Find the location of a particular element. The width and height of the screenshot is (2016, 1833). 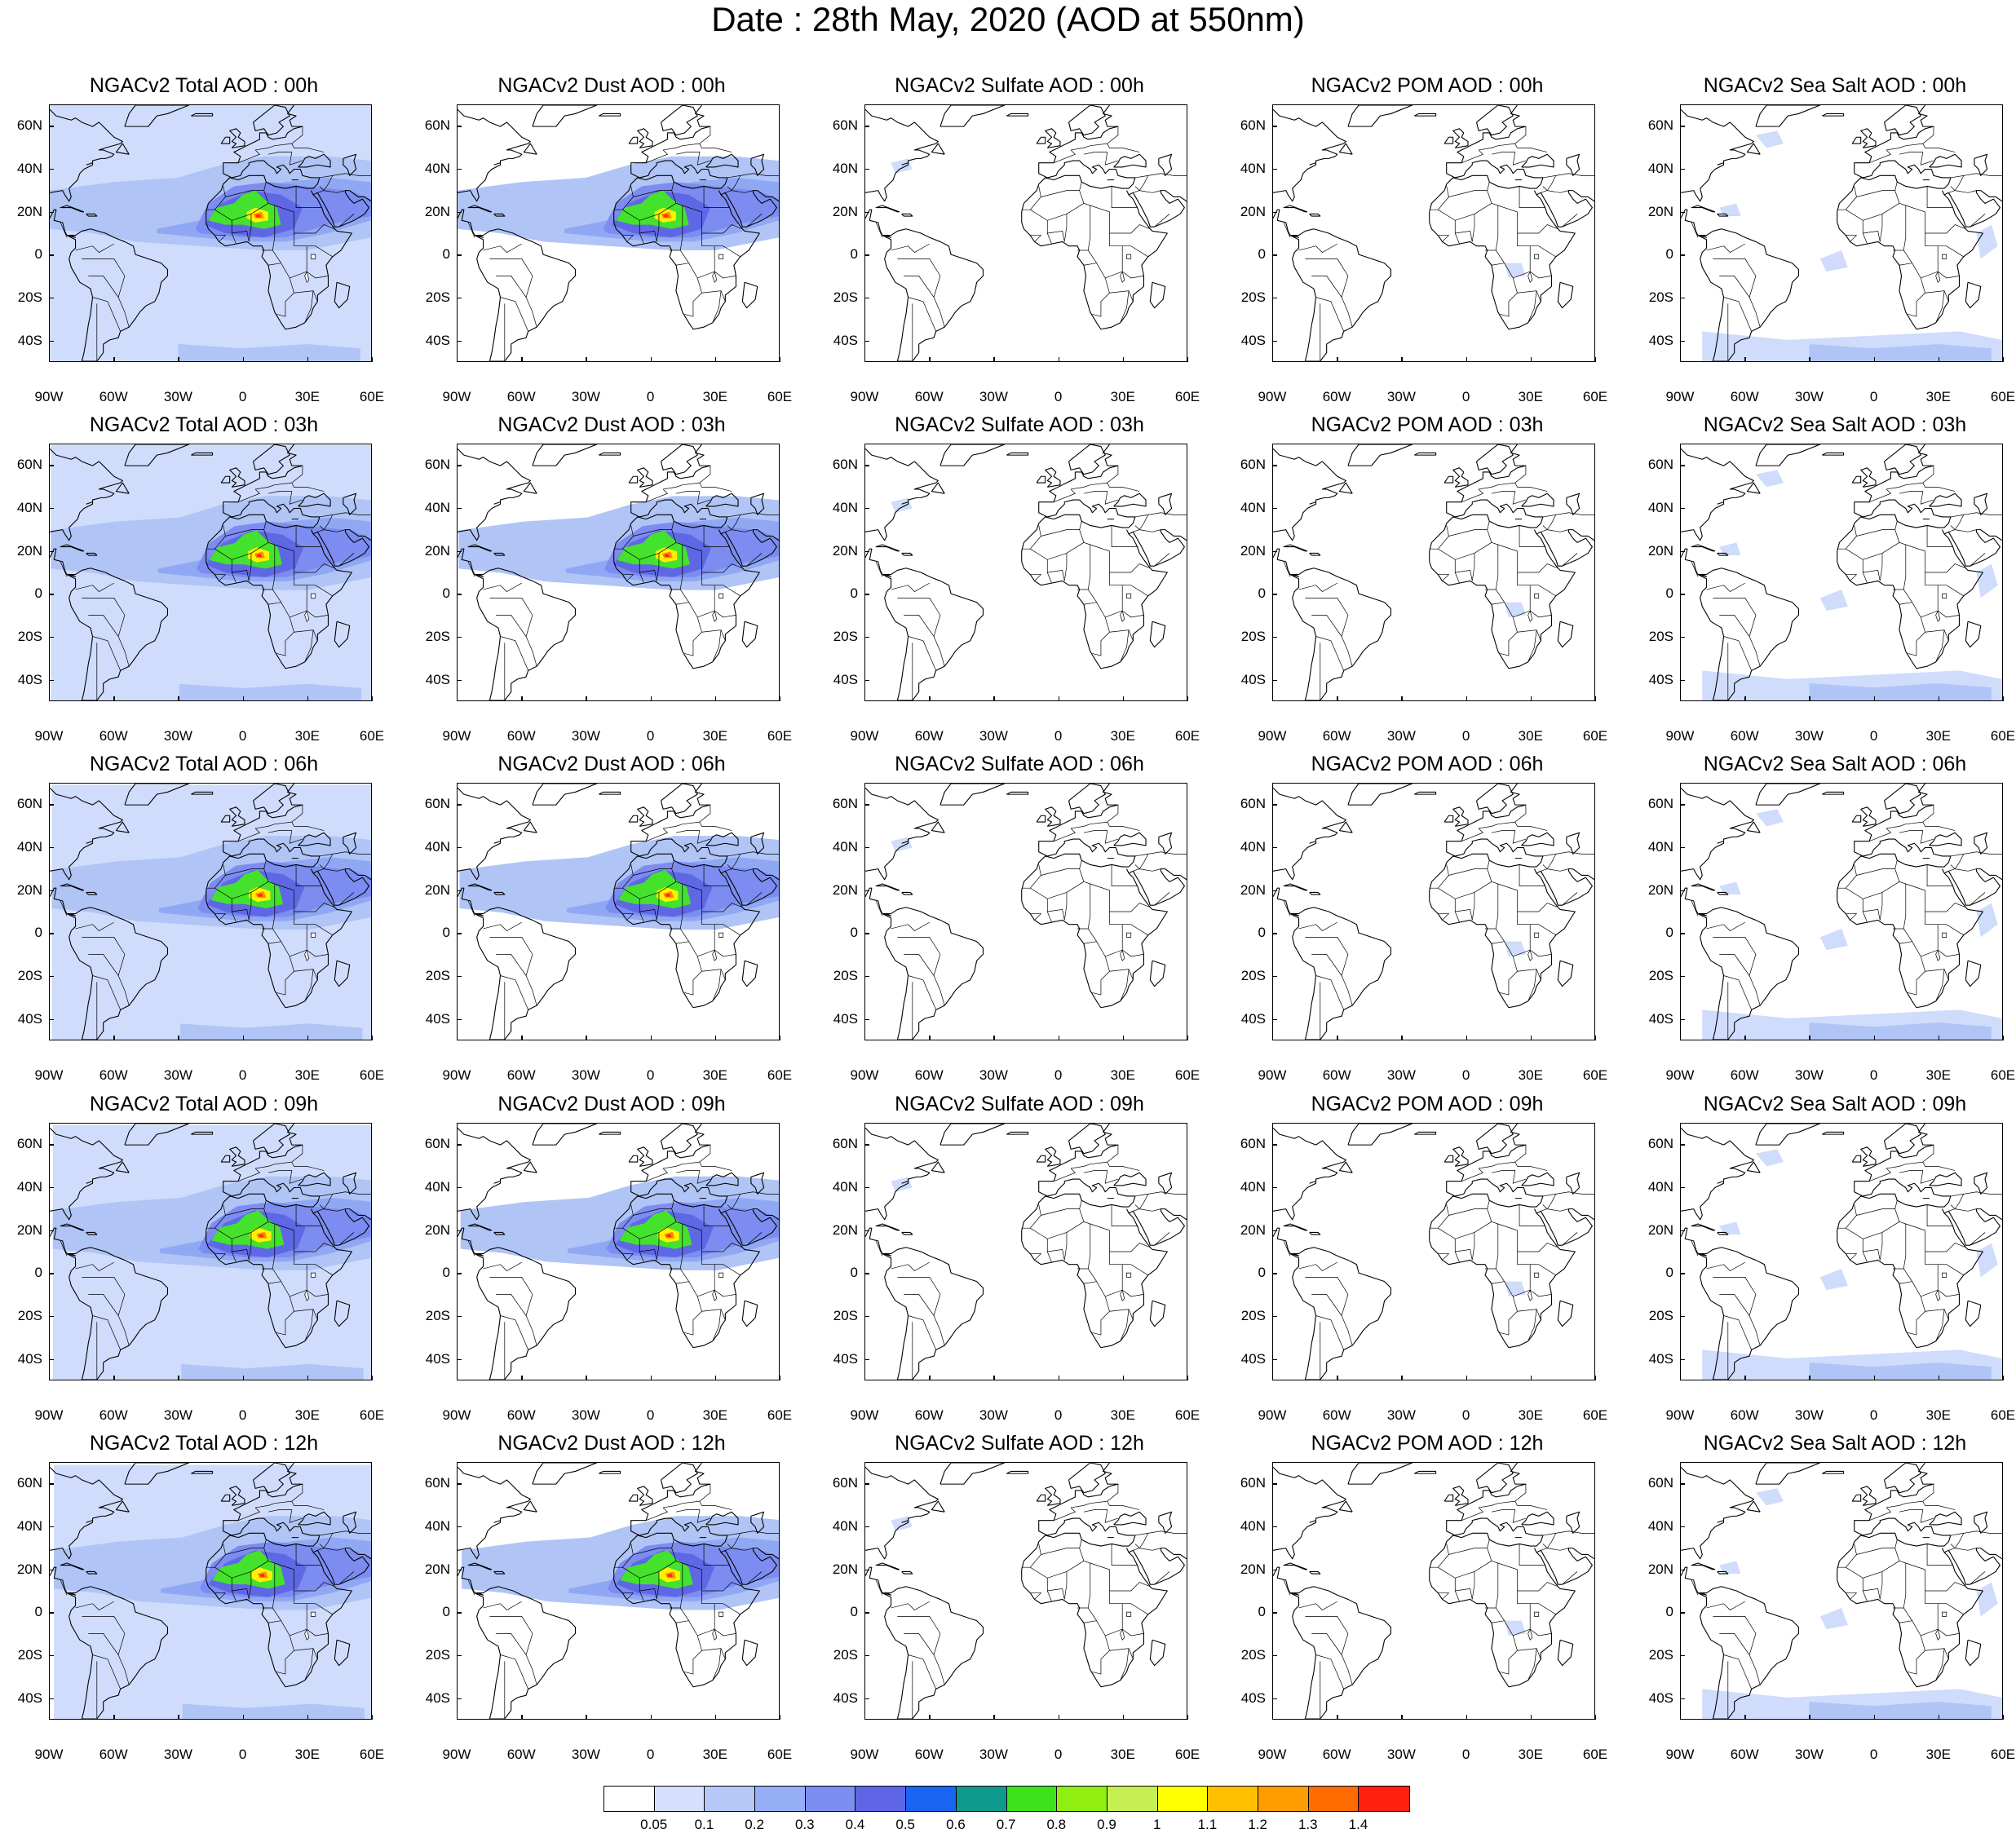

colorbar-label: 1 is located at coordinates (1156, 1825).